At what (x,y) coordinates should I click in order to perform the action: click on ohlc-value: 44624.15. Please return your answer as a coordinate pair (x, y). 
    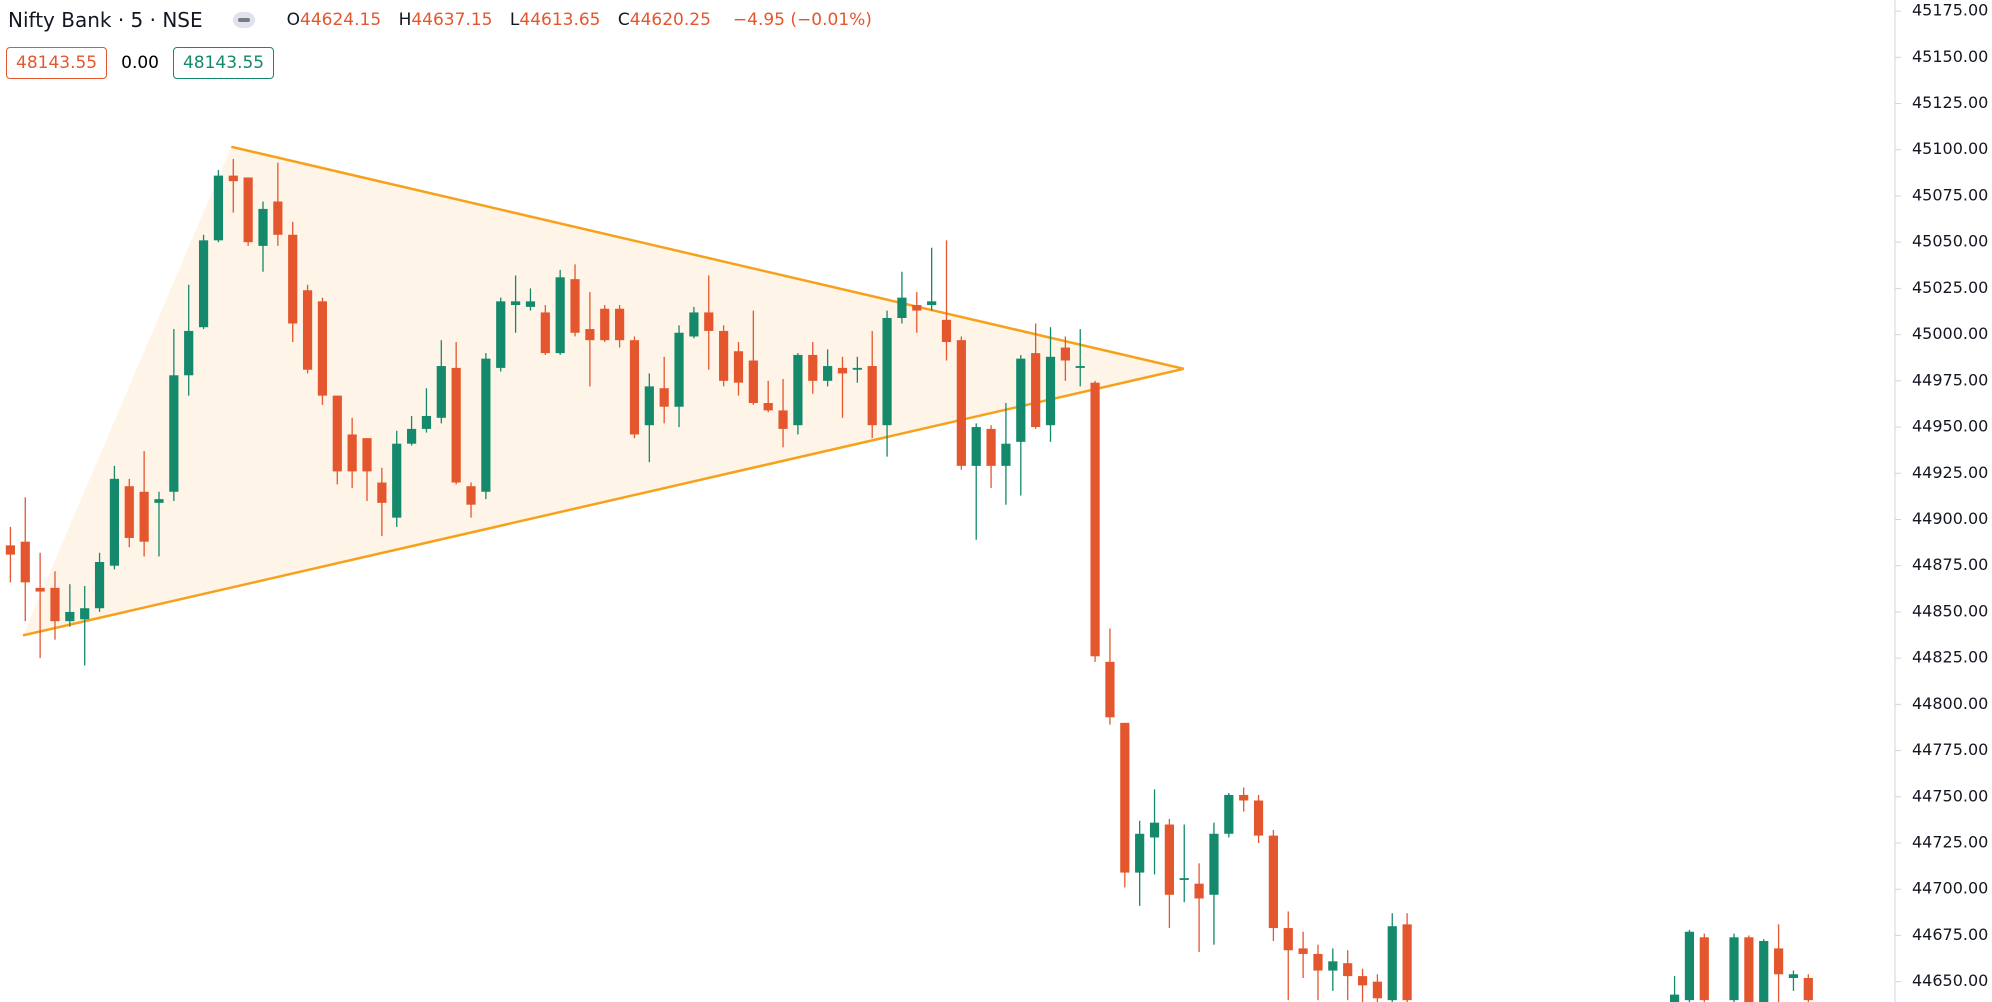
    Looking at the image, I should click on (341, 20).